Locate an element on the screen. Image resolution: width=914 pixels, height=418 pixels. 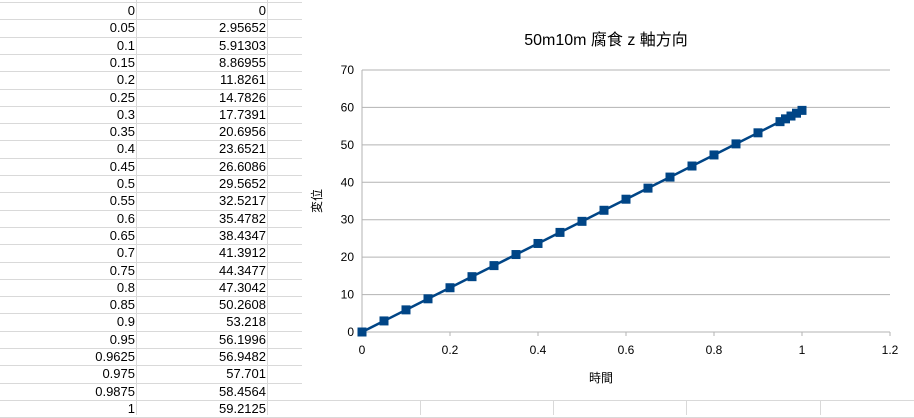
cell-displacement: 35.4782 is located at coordinates (242, 218).